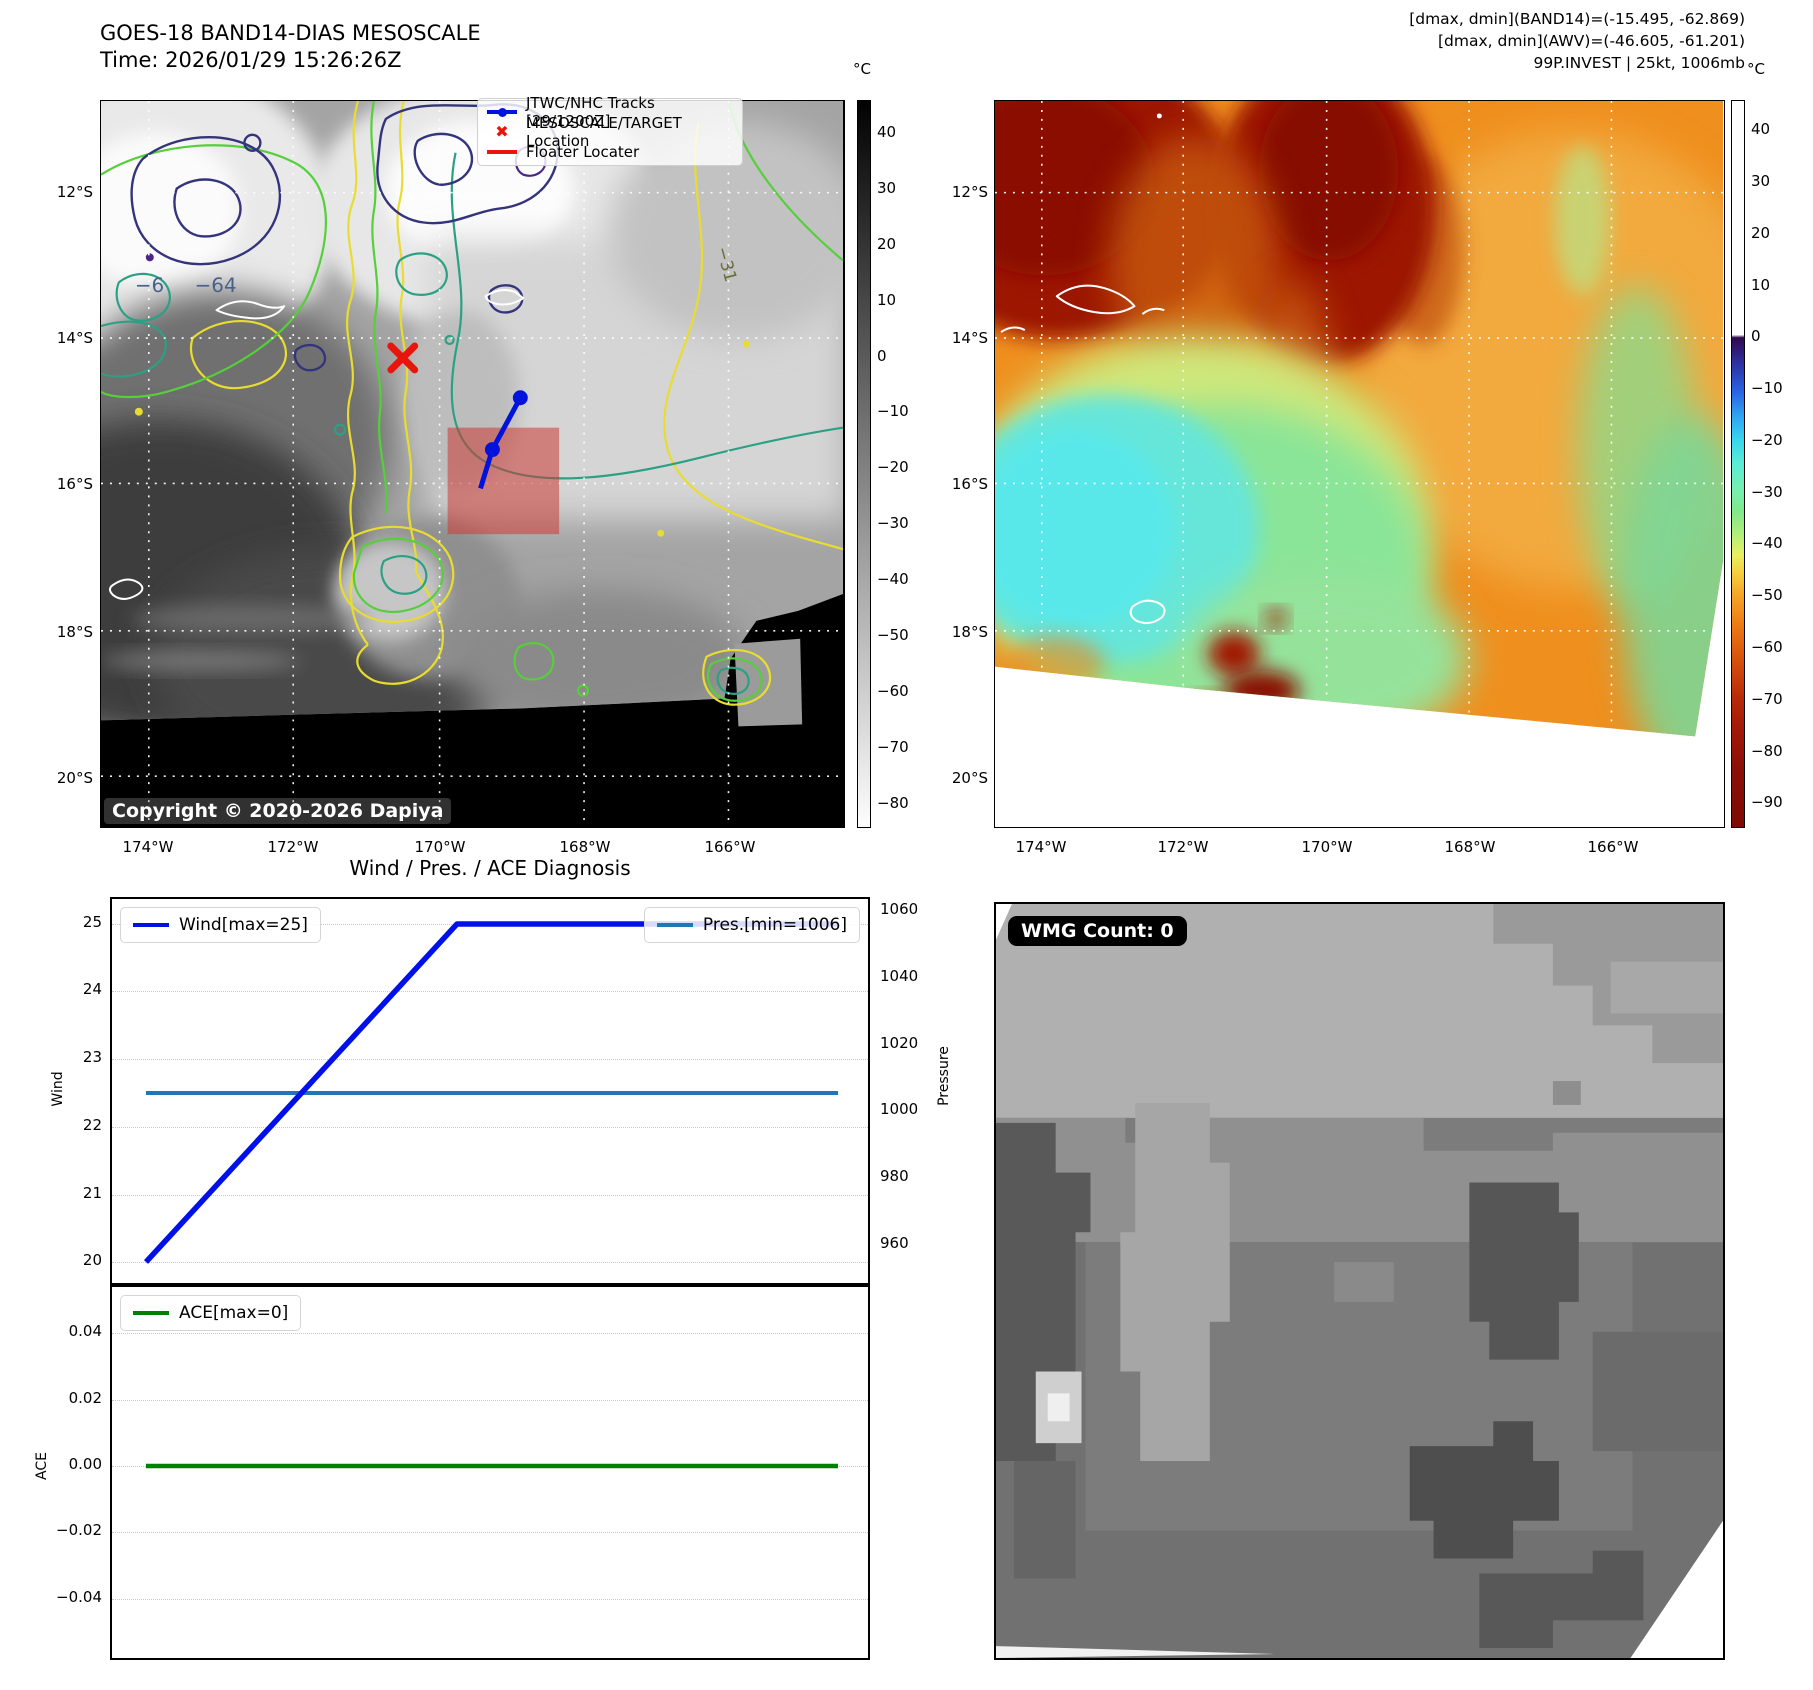  I want to click on cbar14-tick: −30, so click(893, 523).